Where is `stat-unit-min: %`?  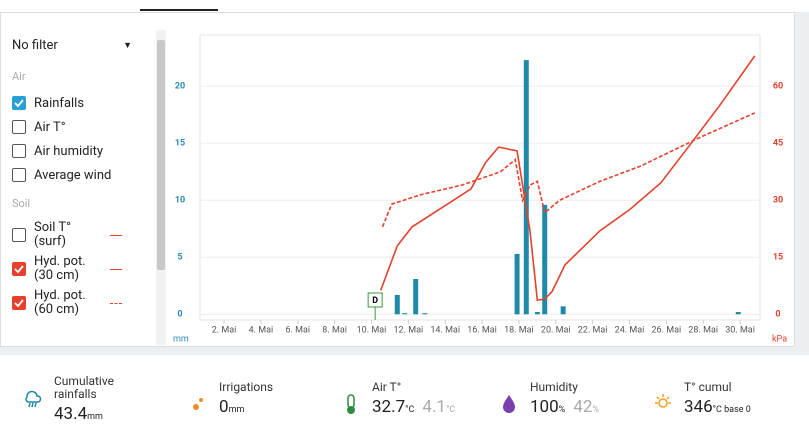 stat-unit-min: % is located at coordinates (595, 410).